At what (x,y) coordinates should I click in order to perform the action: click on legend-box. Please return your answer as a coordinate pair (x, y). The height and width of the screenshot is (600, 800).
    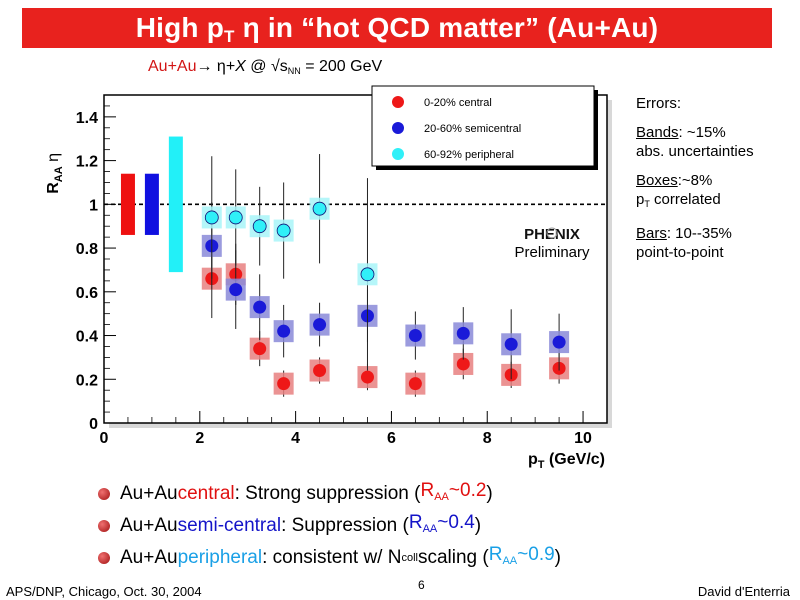
    Looking at the image, I should click on (483, 126).